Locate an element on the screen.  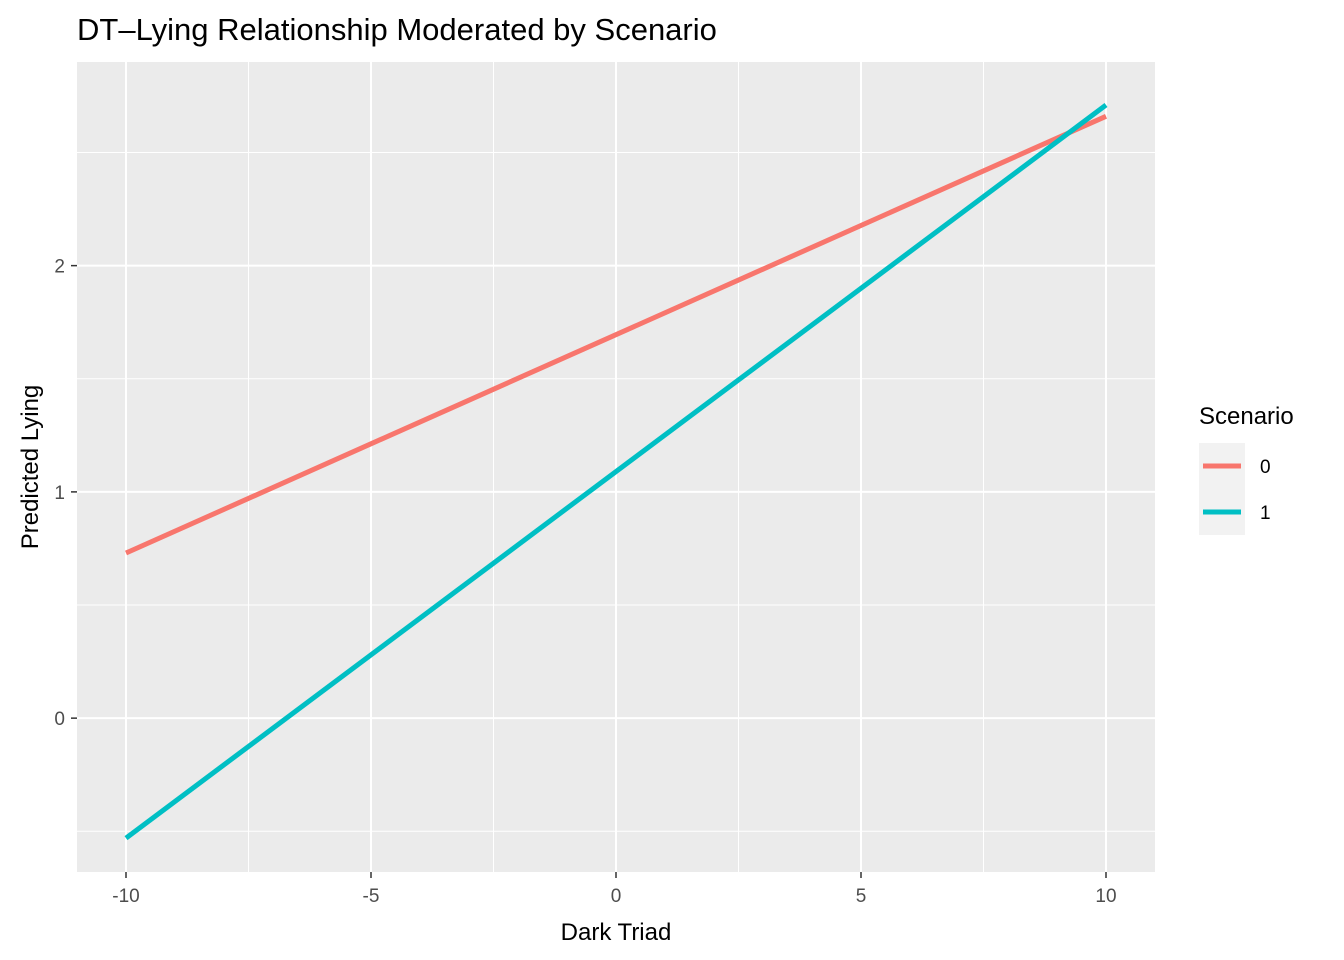
x-tick-label: -5 is located at coordinates (371, 896).